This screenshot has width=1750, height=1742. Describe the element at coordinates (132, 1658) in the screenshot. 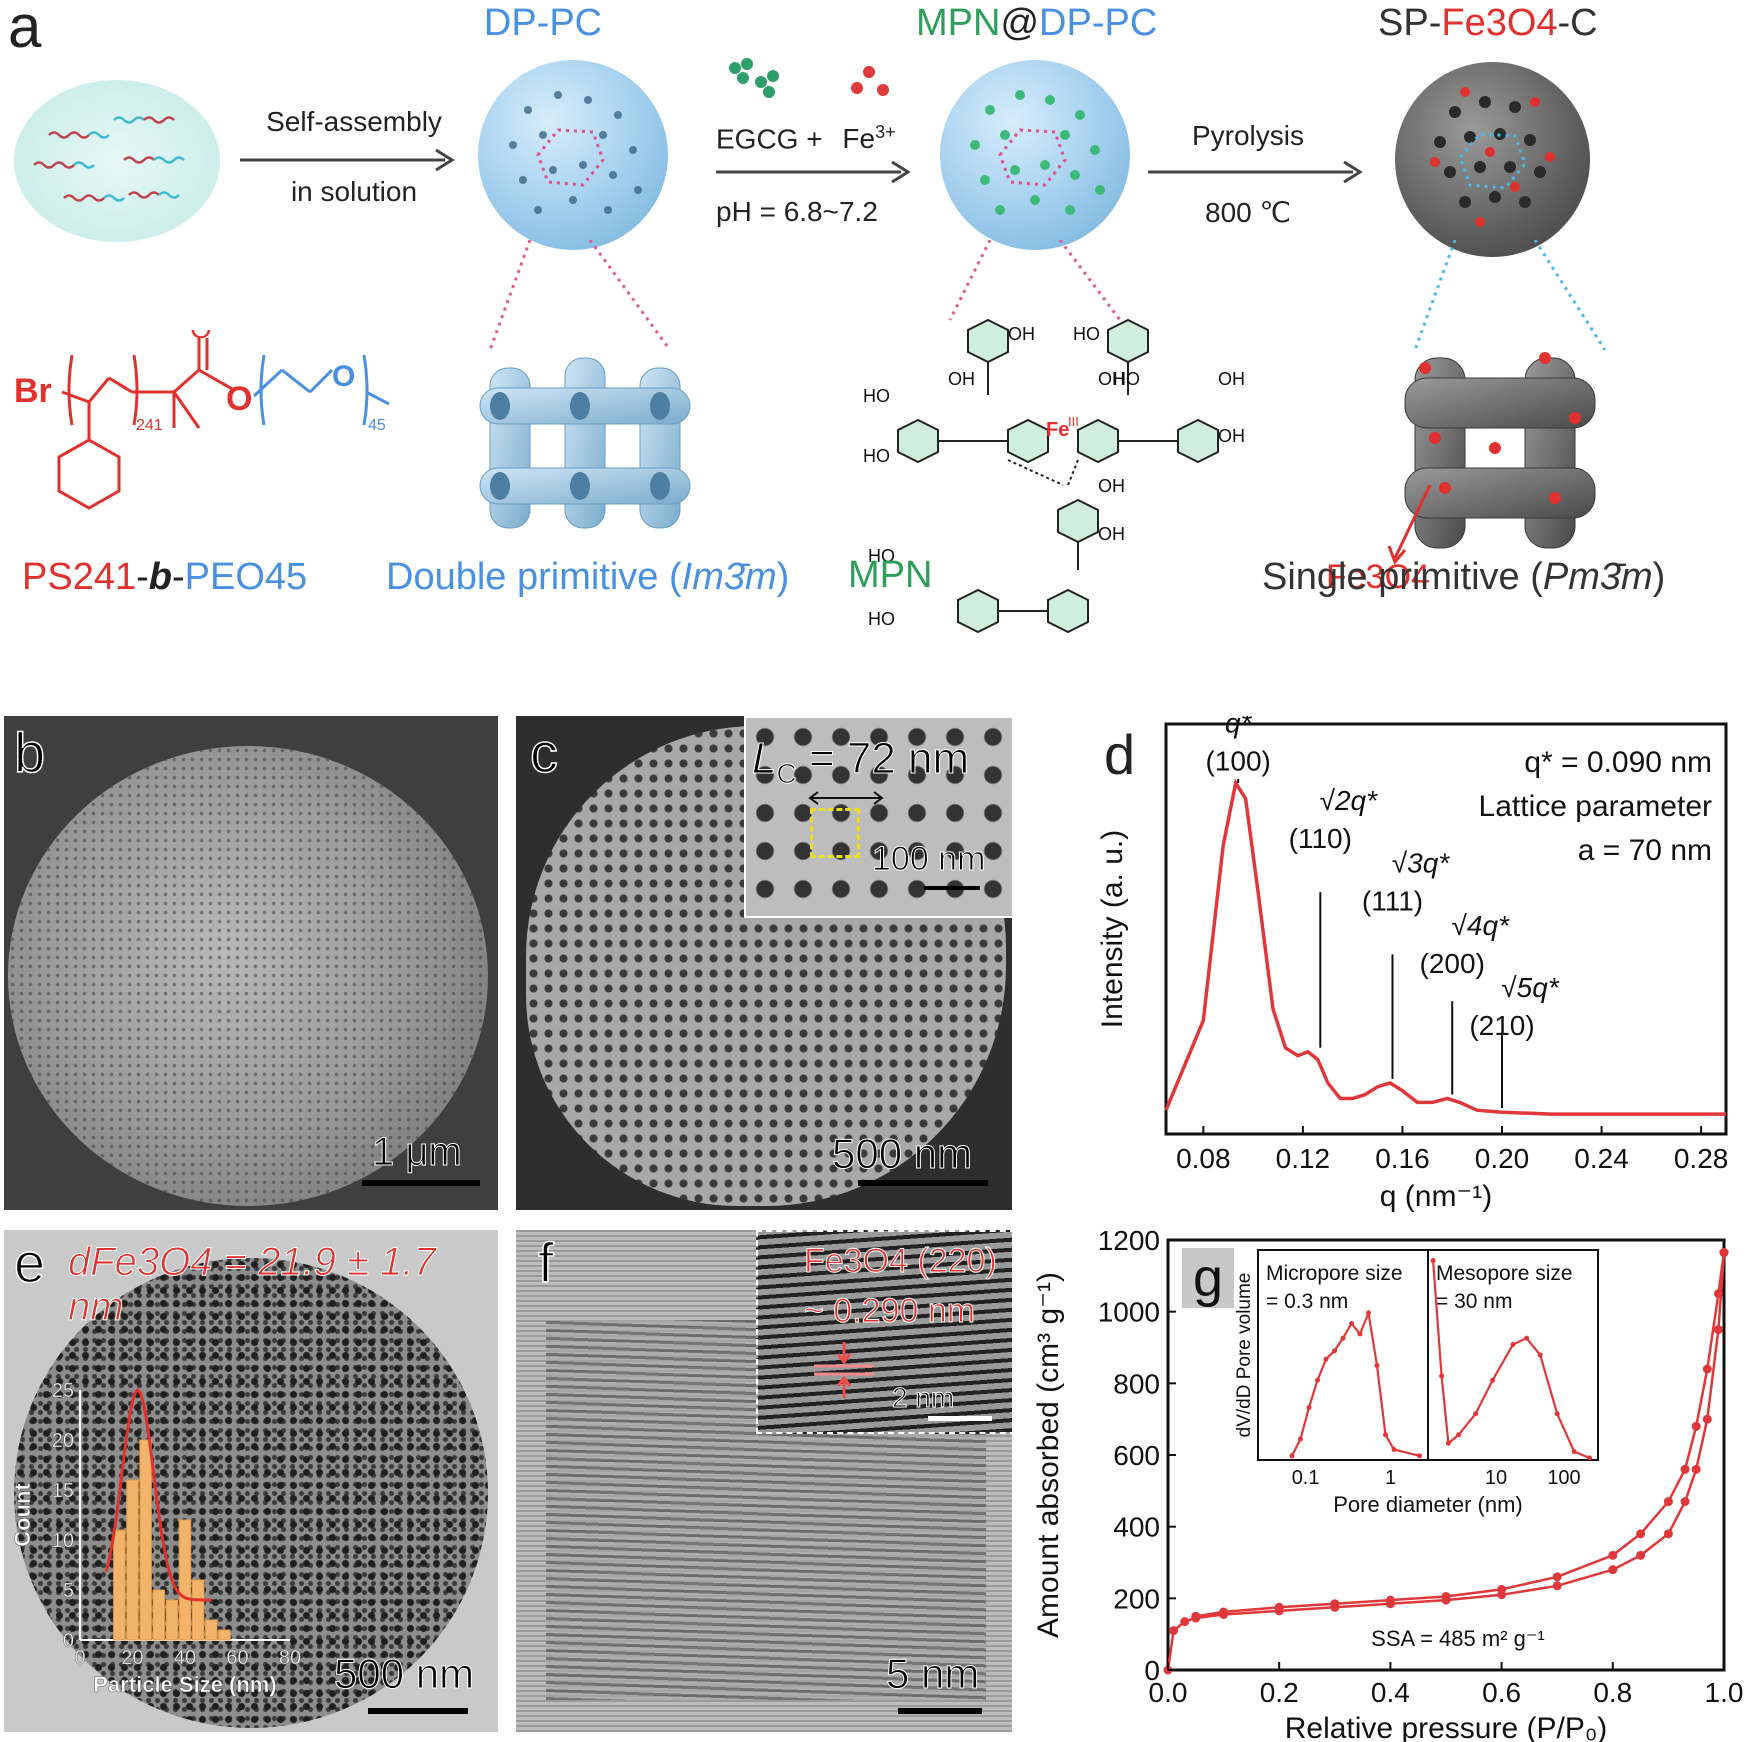

I see `hist-x-tick: 20` at that location.